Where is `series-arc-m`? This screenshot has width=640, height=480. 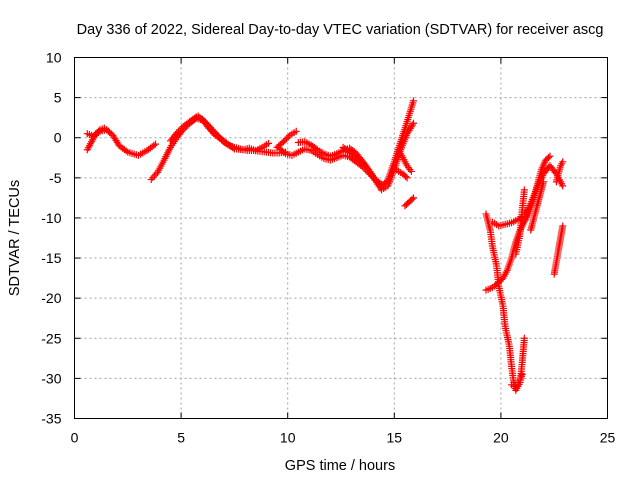
series-arc-m is located at coordinates (505, 302).